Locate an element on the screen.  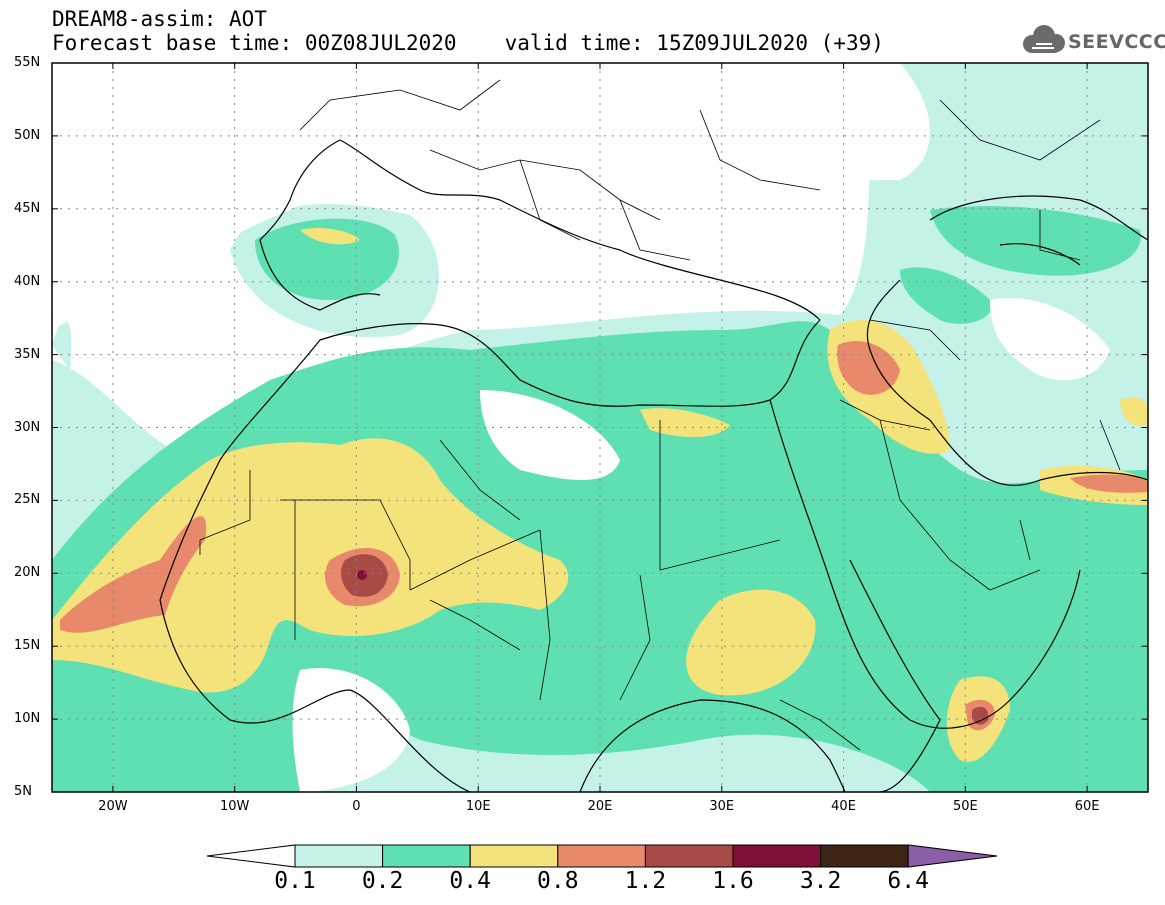
lon-label: 10E is located at coordinates (478, 806).